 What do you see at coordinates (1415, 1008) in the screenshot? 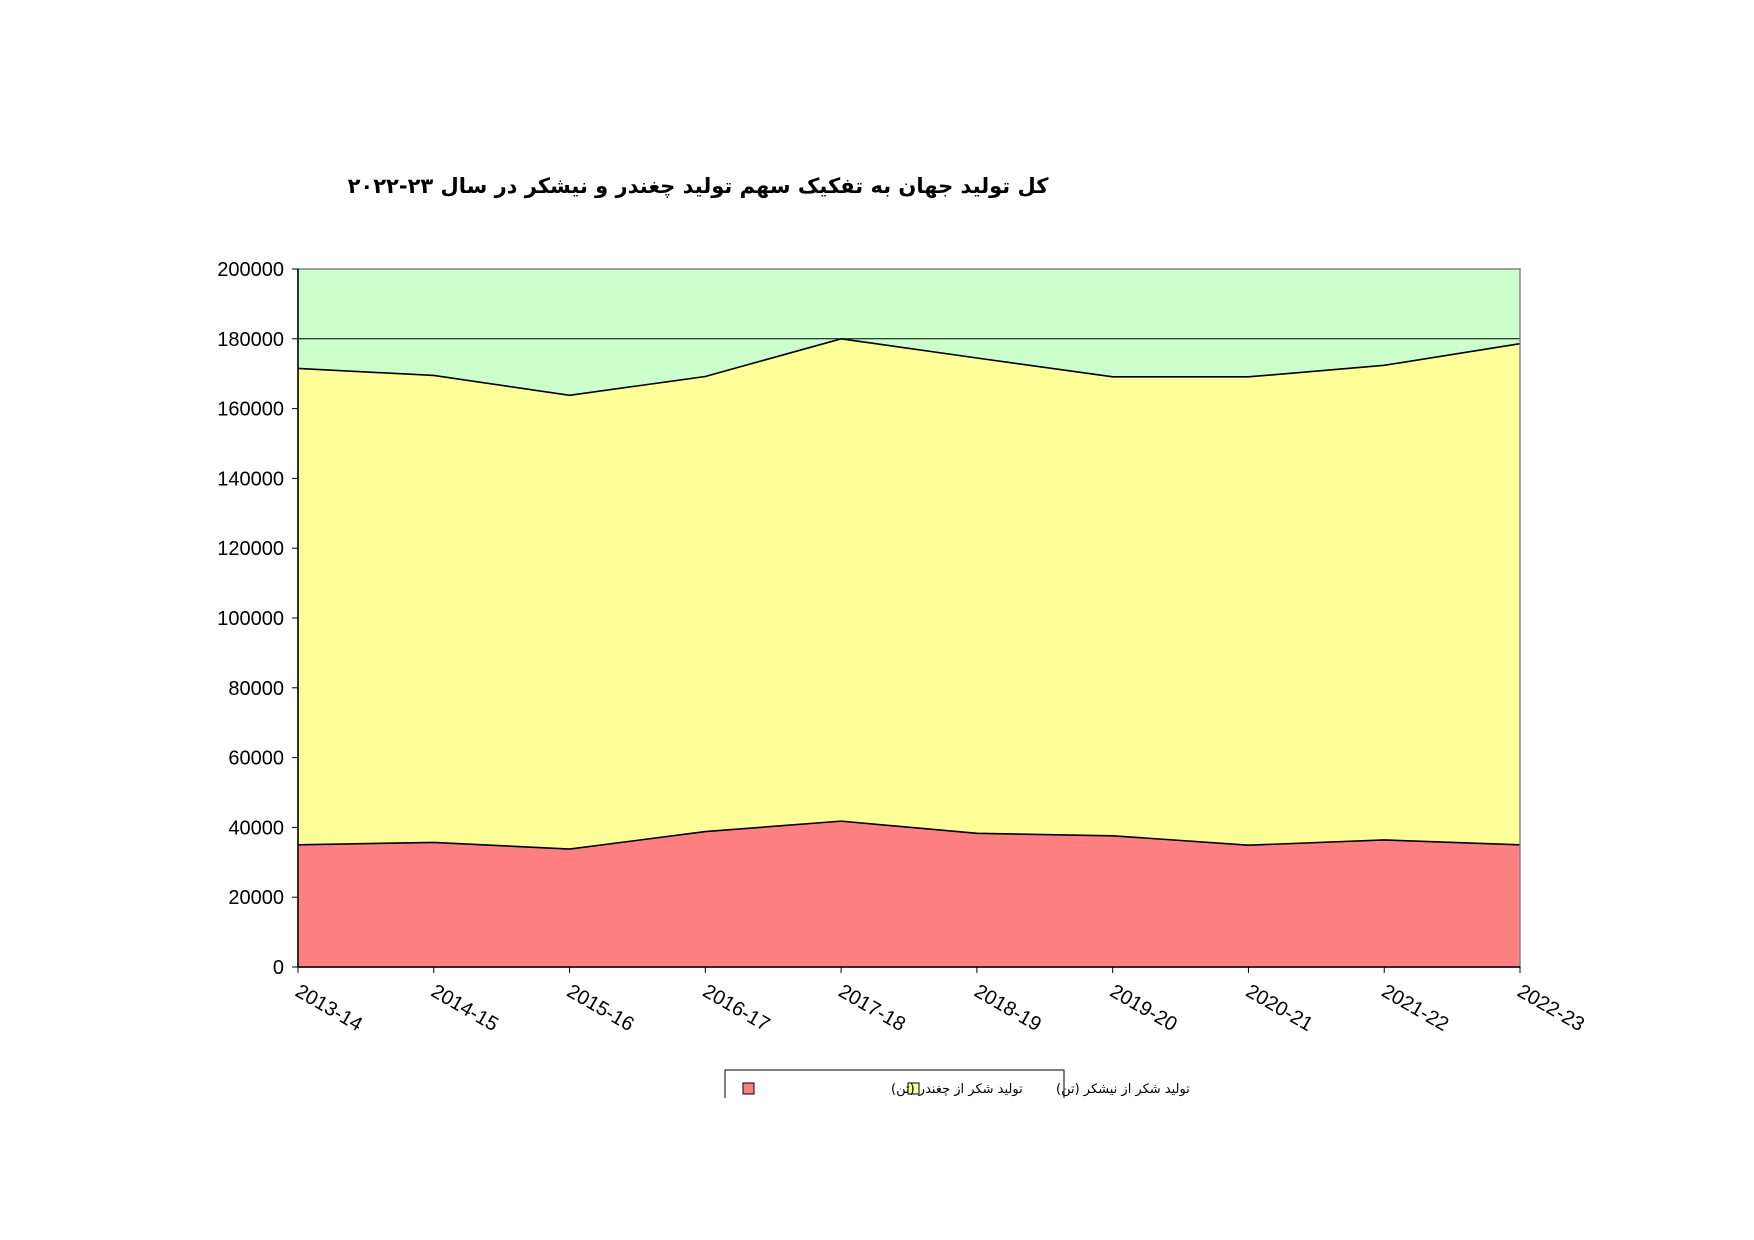
I see `x-tick-label: 2021-22` at bounding box center [1415, 1008].